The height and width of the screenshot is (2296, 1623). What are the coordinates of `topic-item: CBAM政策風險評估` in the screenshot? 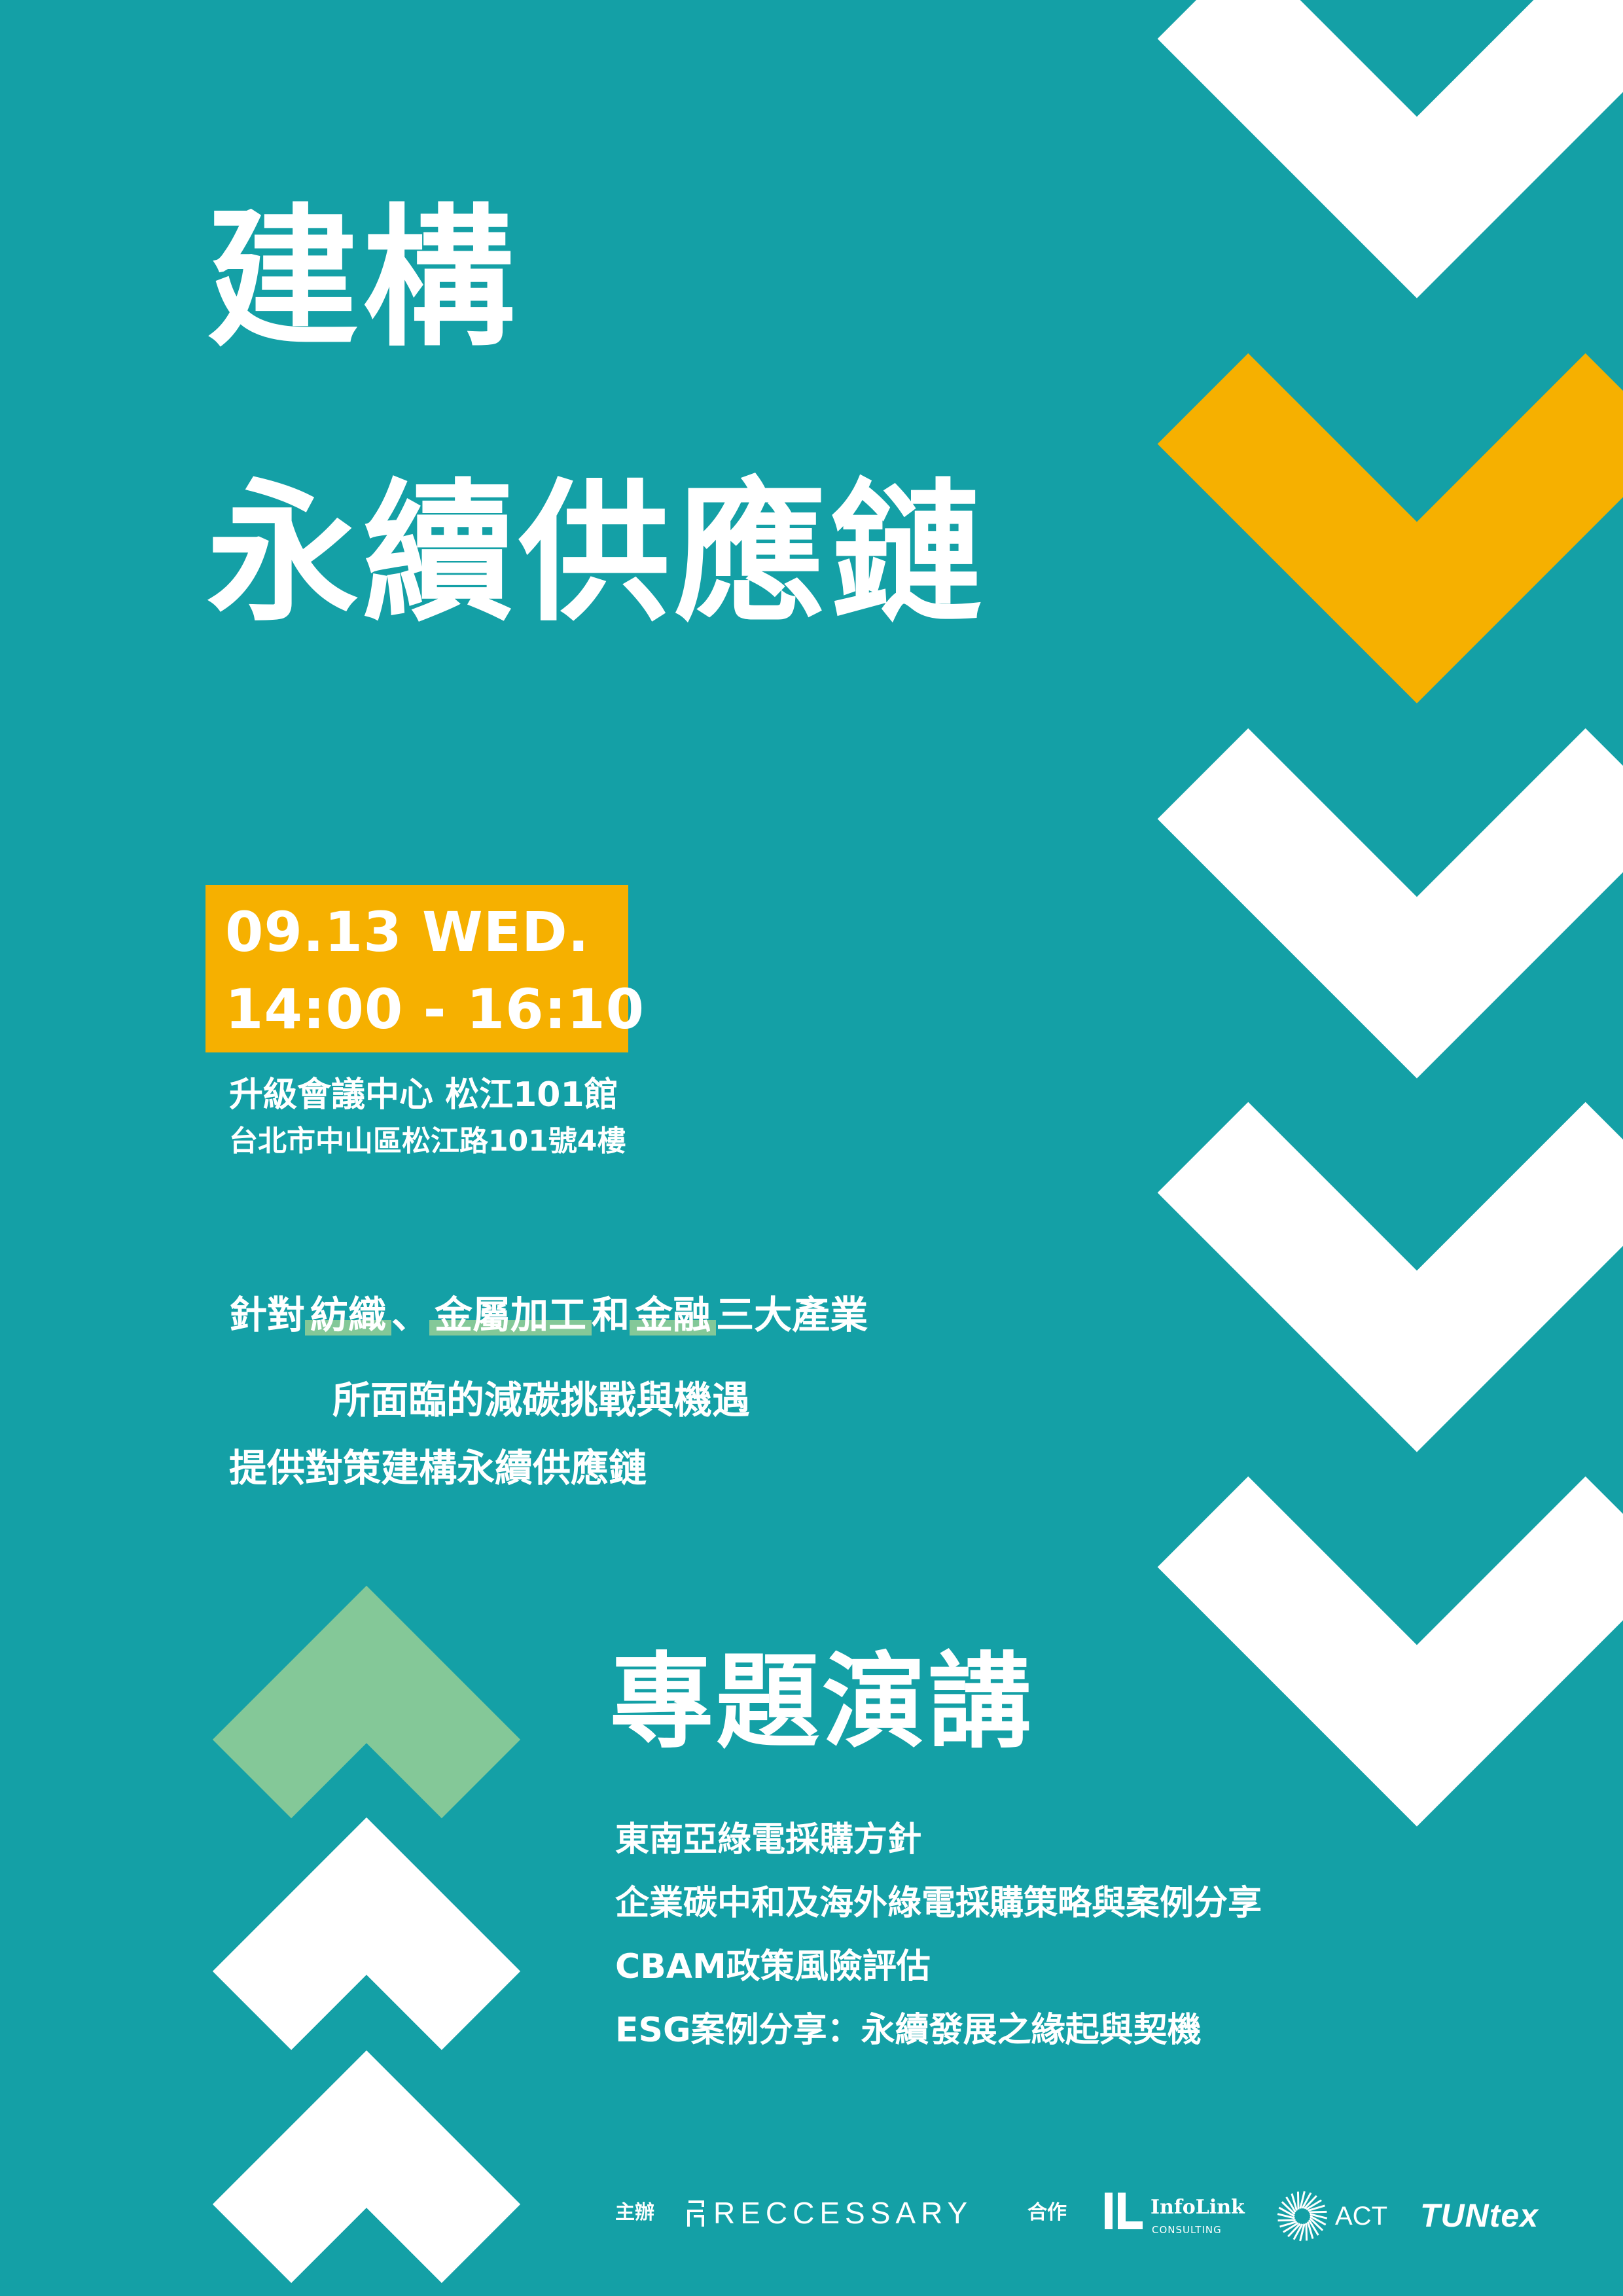 It's located at (773, 1966).